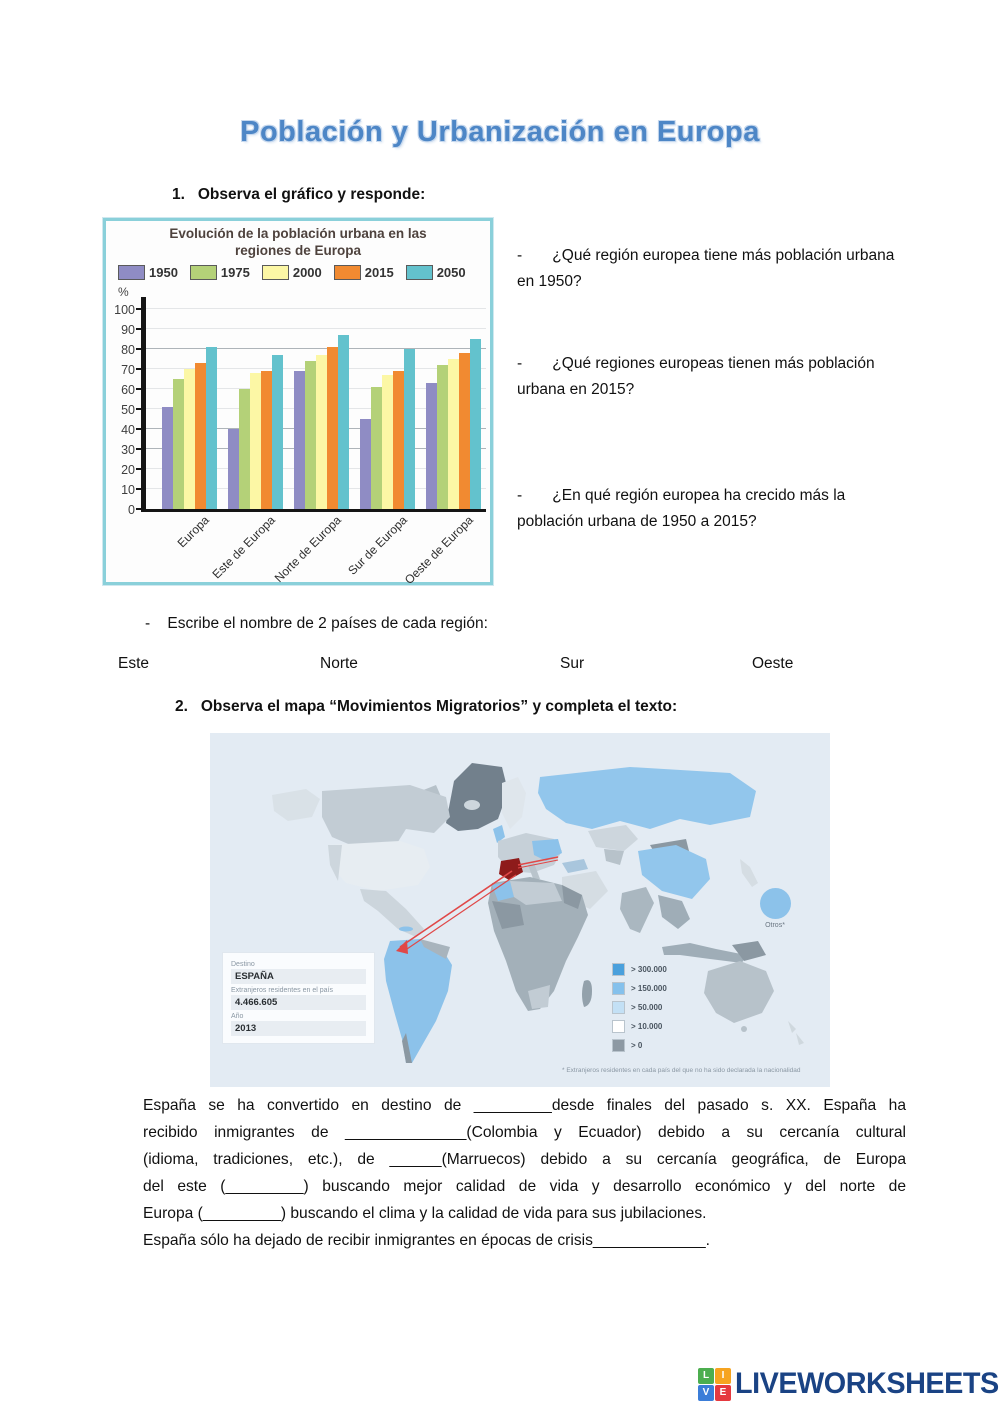 The height and width of the screenshot is (1413, 1000). Describe the element at coordinates (128, 430) in the screenshot. I see `y-tick-label-40: 40` at that location.